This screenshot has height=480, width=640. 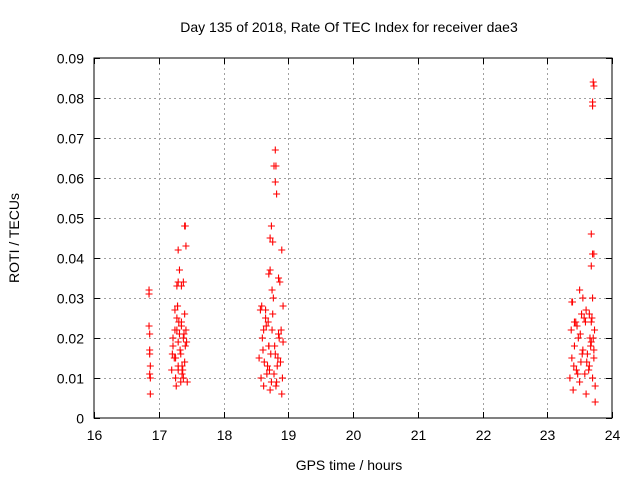 What do you see at coordinates (70, 379) in the screenshot?
I see `y-tick-label: 0.01` at bounding box center [70, 379].